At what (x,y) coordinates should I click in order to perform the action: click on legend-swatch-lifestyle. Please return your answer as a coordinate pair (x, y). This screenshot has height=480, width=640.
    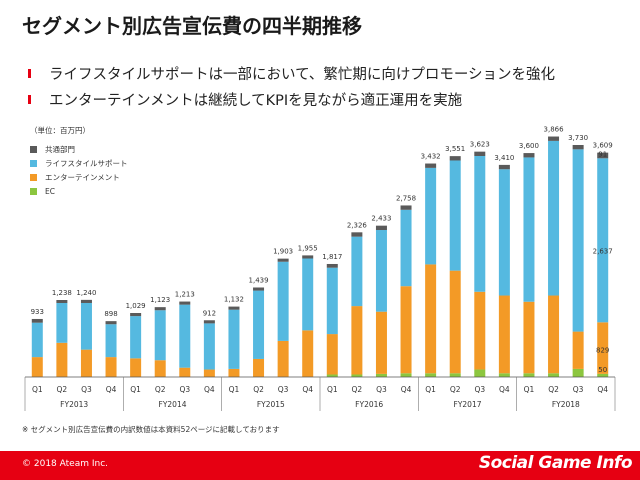
    Looking at the image, I should click on (33, 163).